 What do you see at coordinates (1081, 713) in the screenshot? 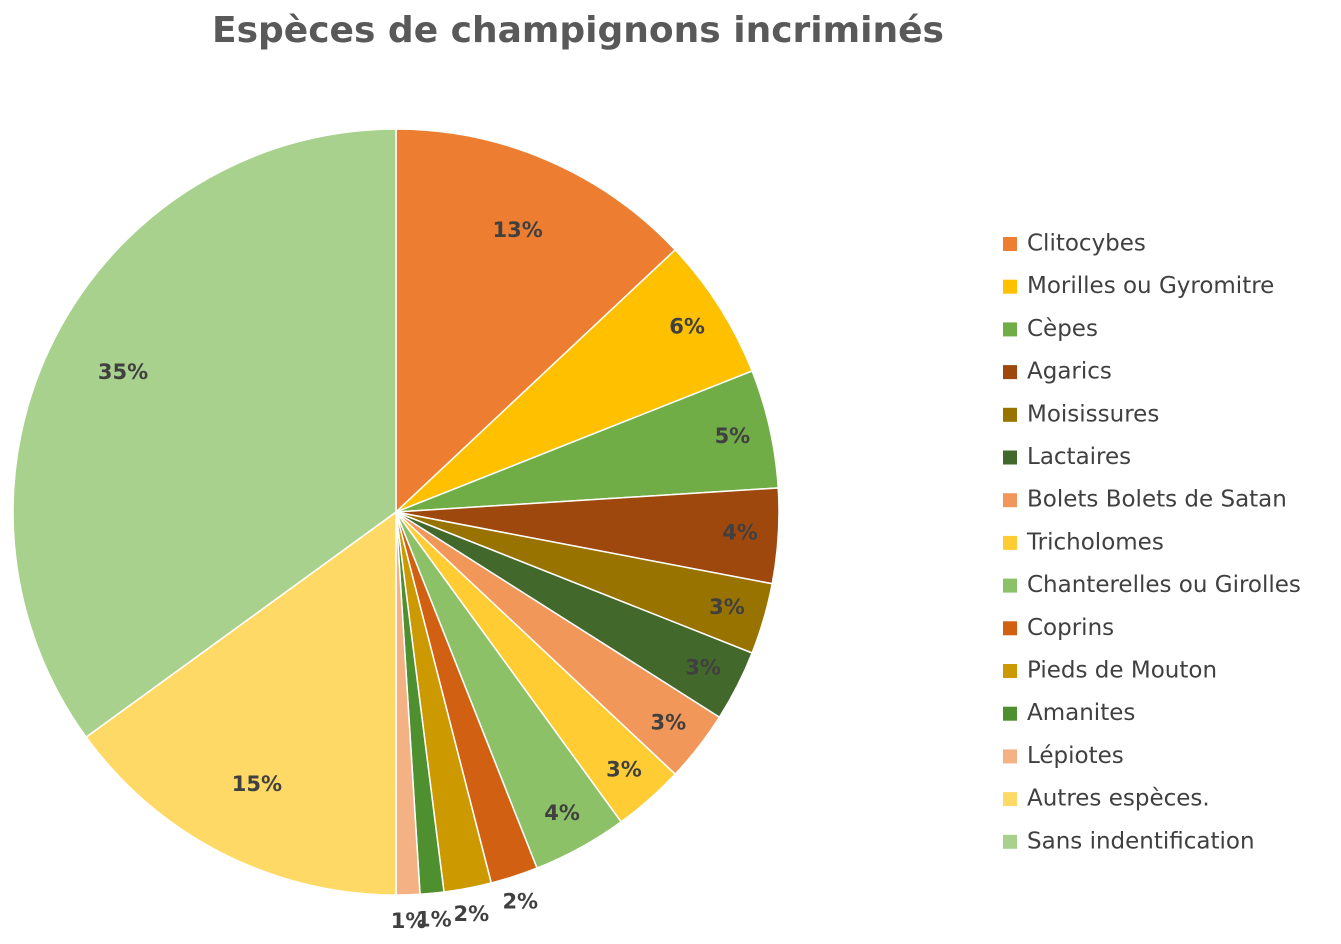
I see `legend-label: Amanites` at bounding box center [1081, 713].